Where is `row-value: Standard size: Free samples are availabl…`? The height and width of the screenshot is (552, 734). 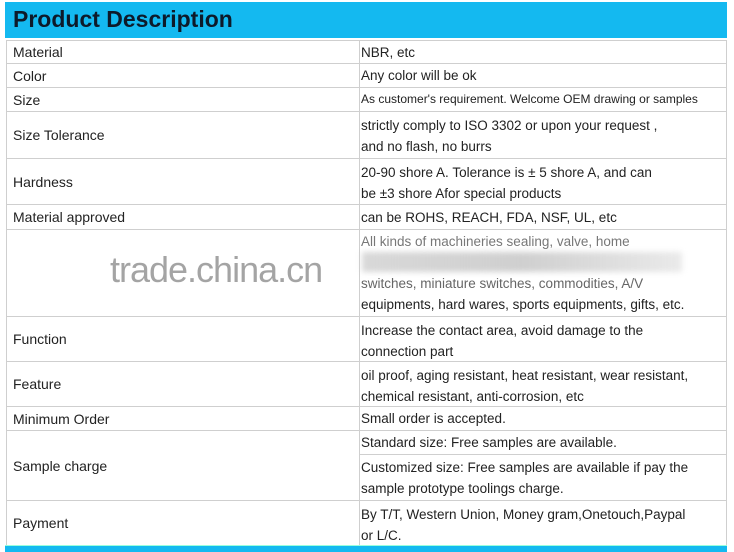 row-value: Standard size: Free samples are availabl… is located at coordinates (543, 465).